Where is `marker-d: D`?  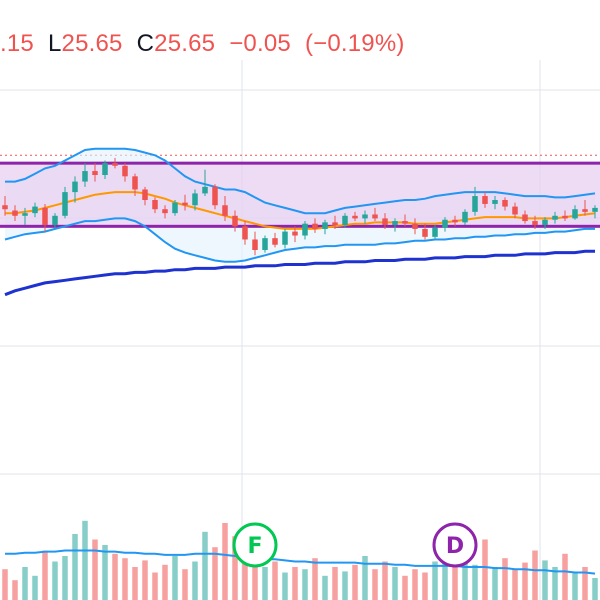 marker-d: D is located at coordinates (455, 545).